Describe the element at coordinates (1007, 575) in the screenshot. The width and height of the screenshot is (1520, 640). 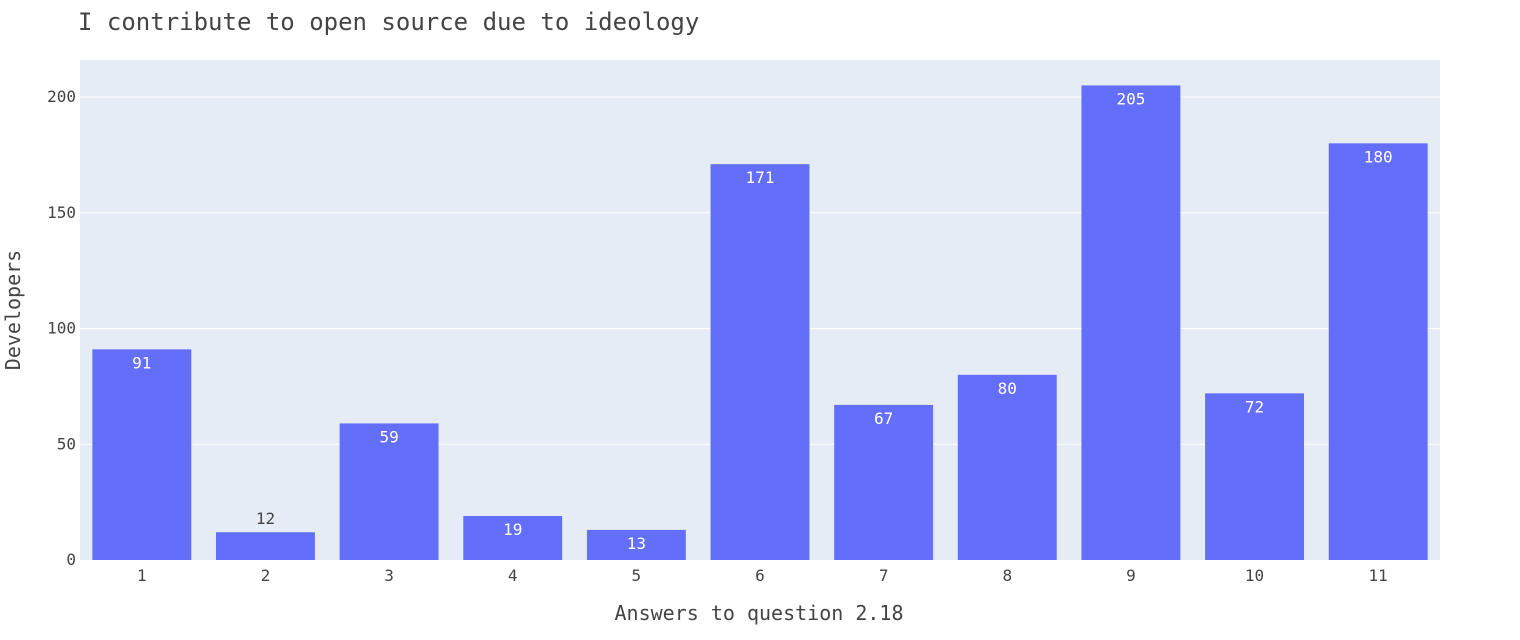
I see `x-tick-label: 8` at that location.